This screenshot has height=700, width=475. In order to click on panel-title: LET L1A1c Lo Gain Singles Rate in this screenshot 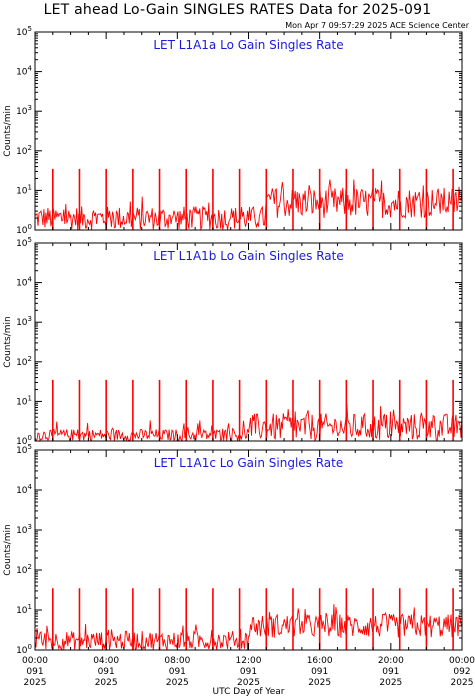, I will do `click(249, 463)`.